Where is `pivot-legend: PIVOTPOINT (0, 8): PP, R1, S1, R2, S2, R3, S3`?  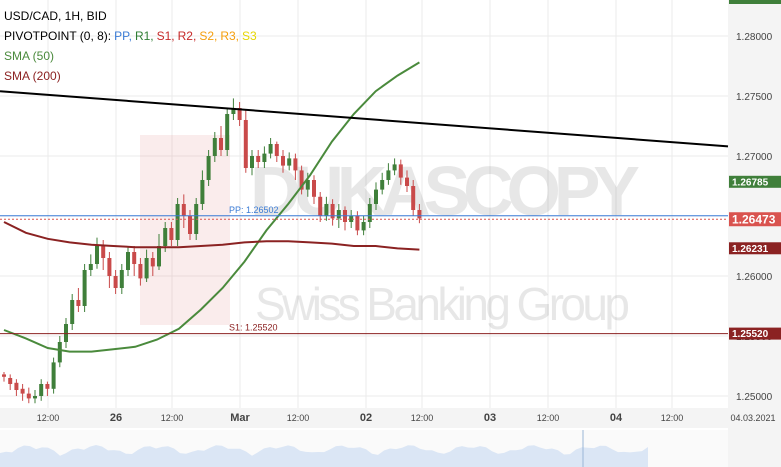
pivot-legend: PIVOTPOINT (0, 8): PP, R1, S1, R2, S2, R3, S3 is located at coordinates (133, 36).